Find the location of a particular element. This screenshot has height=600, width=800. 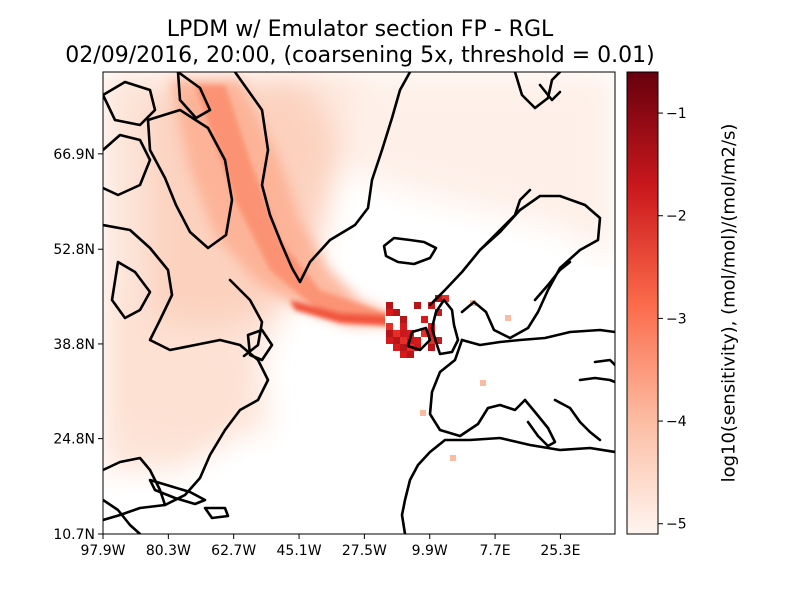

coast-norway-north is located at coordinates (505, 220).